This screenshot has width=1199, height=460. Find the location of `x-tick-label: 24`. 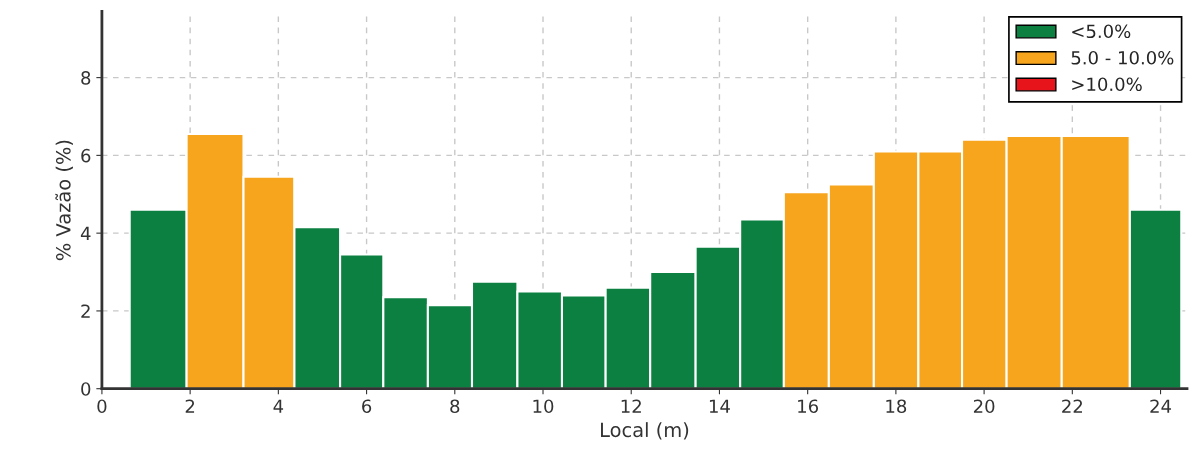

x-tick-label: 24 is located at coordinates (1161, 406).